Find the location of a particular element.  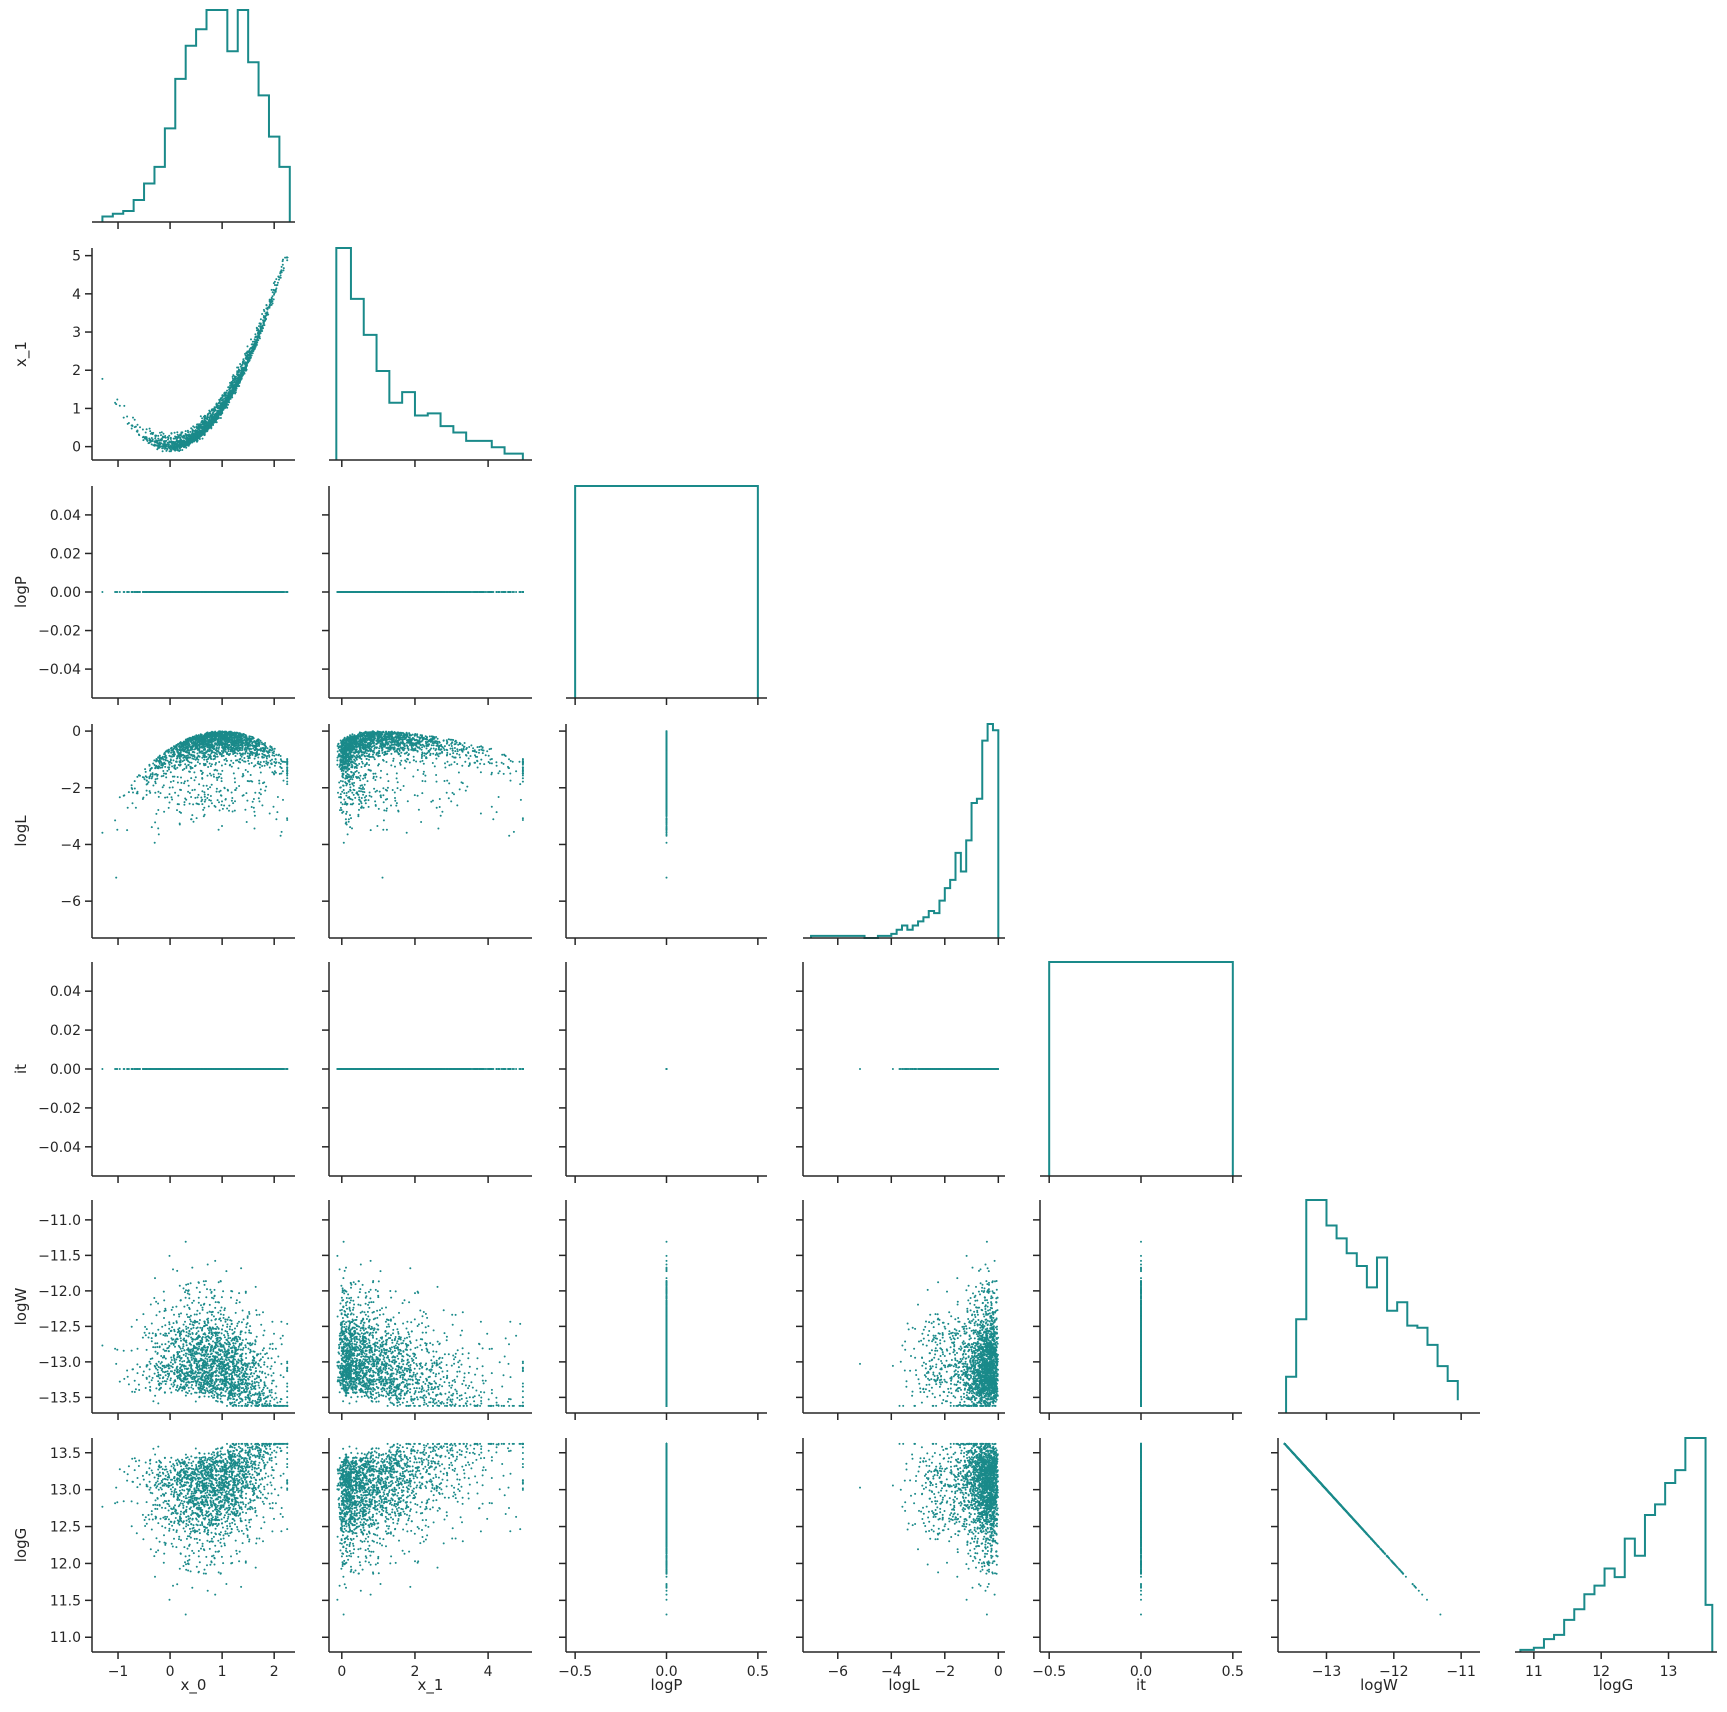

y-tick-label: 0.04 is located at coordinates (65, 516).